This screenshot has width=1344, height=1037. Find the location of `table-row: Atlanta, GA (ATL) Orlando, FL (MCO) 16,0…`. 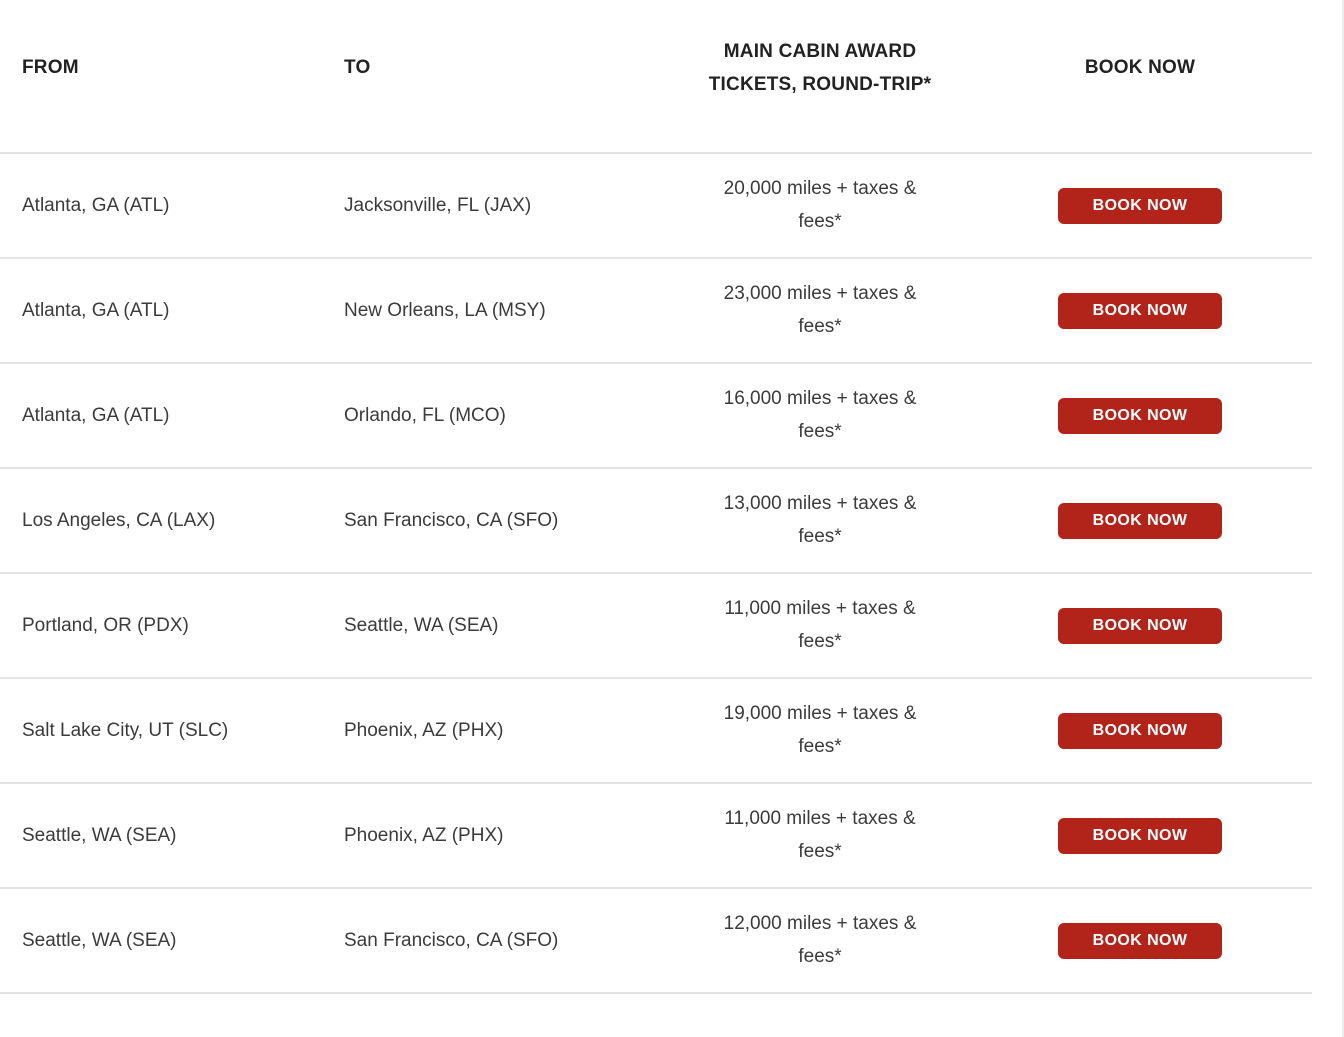

table-row: Atlanta, GA (ATL) Orlando, FL (MCO) 16,0… is located at coordinates (656, 416).